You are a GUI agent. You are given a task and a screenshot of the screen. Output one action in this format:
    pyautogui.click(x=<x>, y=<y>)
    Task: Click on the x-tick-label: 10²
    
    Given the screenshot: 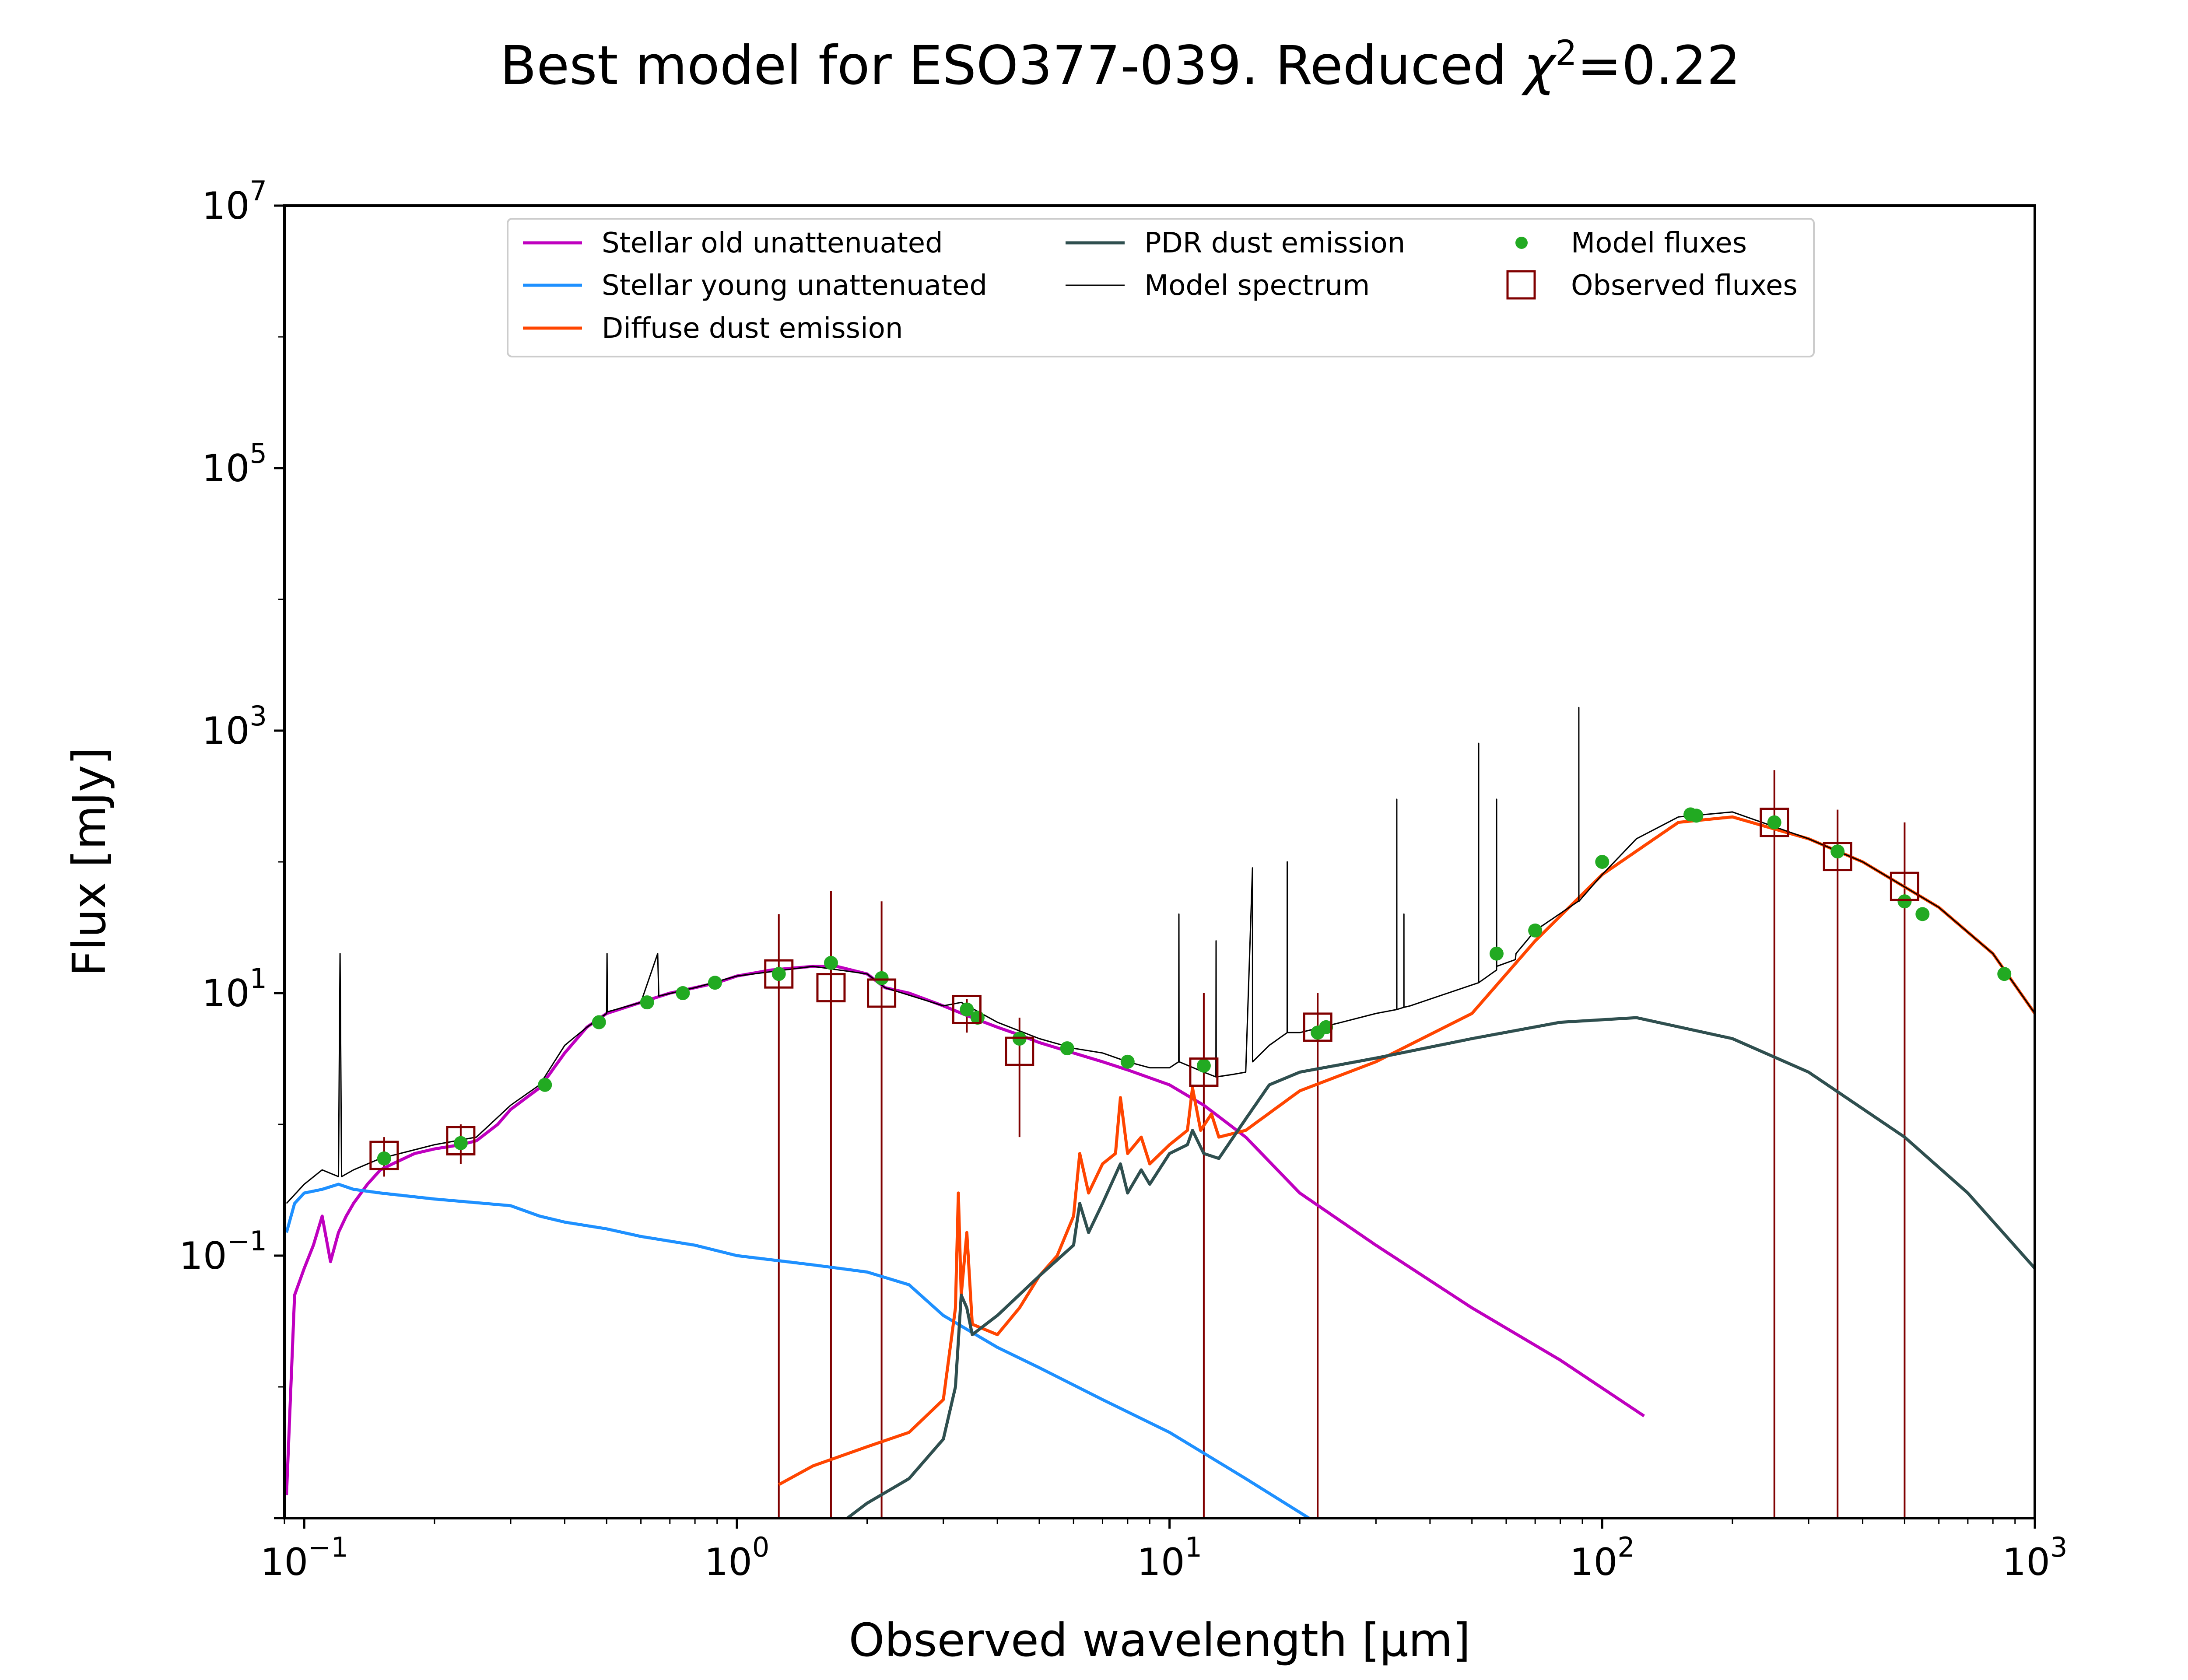 What is the action you would take?
    pyautogui.click(x=1602, y=1557)
    